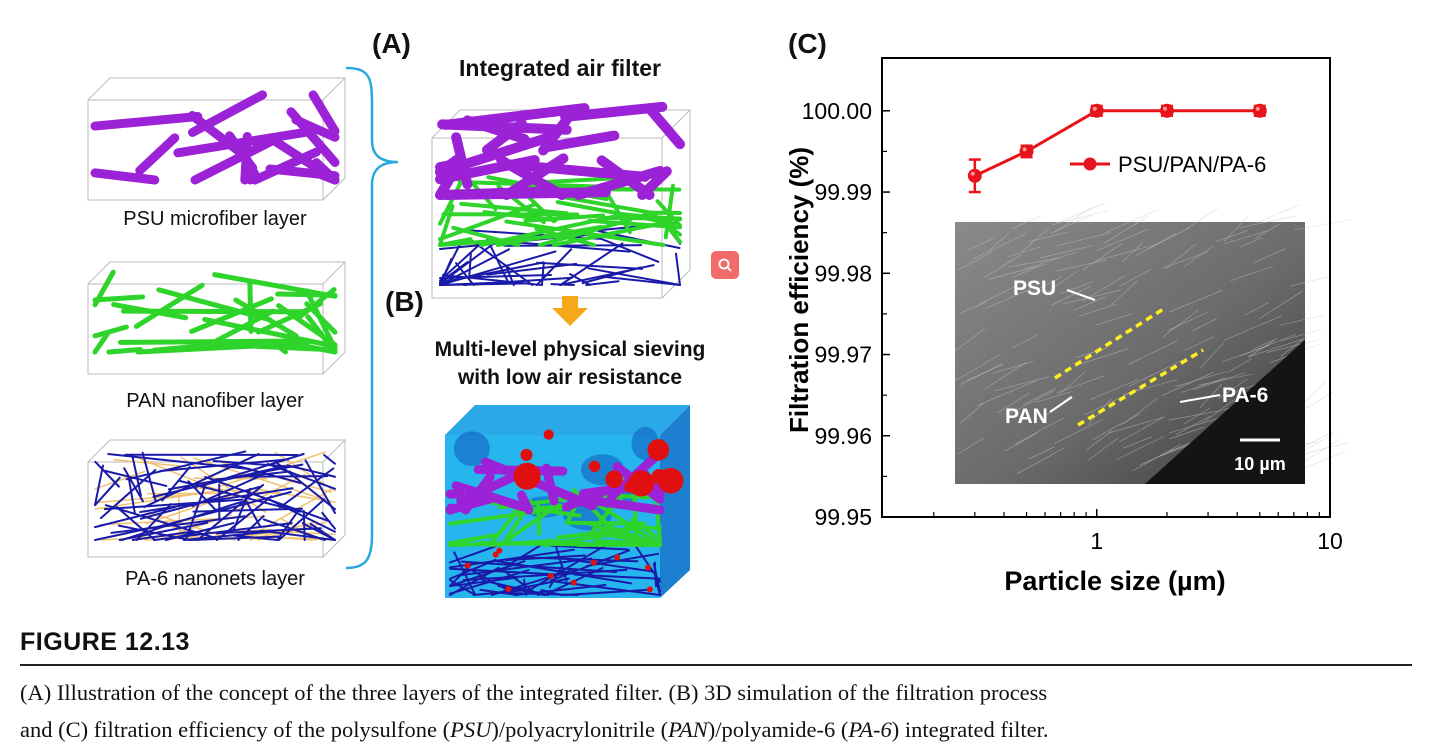 This screenshot has width=1432, height=753. I want to click on pa6-layer-illustration, so click(217, 498).